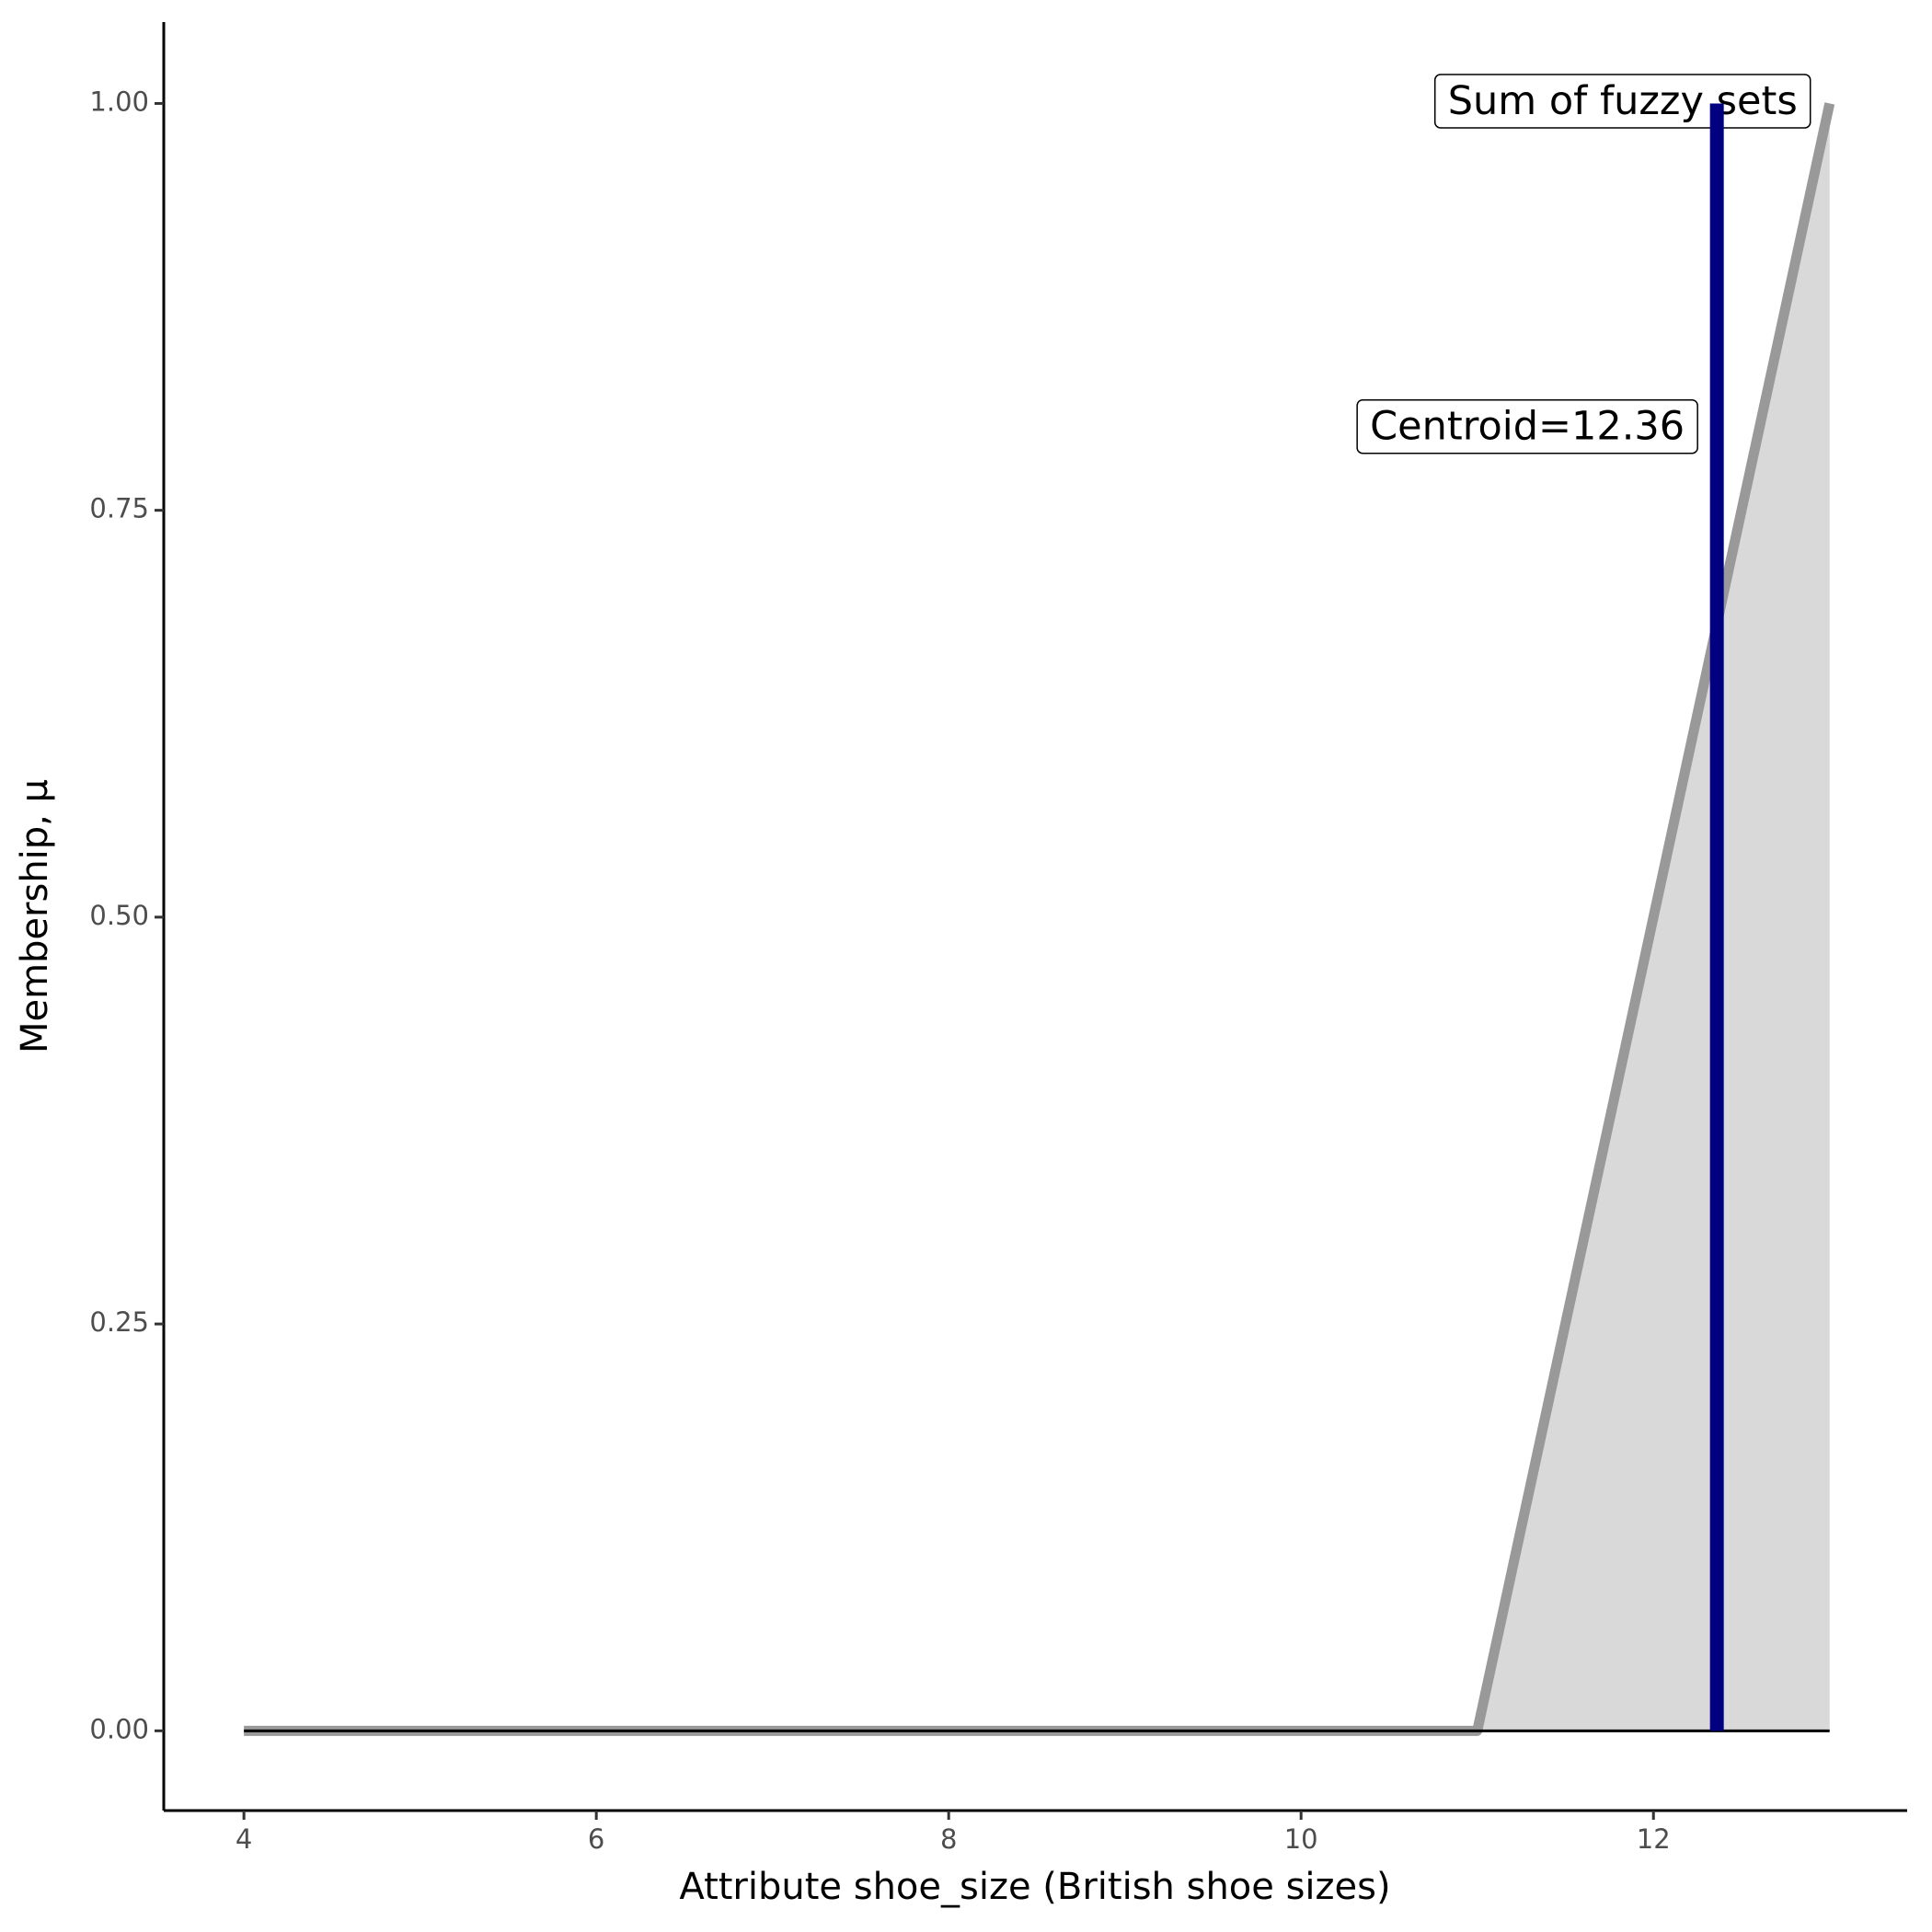 This screenshot has width=1932, height=1932. Describe the element at coordinates (1301, 1839) in the screenshot. I see `x-tick-label: 10` at that location.